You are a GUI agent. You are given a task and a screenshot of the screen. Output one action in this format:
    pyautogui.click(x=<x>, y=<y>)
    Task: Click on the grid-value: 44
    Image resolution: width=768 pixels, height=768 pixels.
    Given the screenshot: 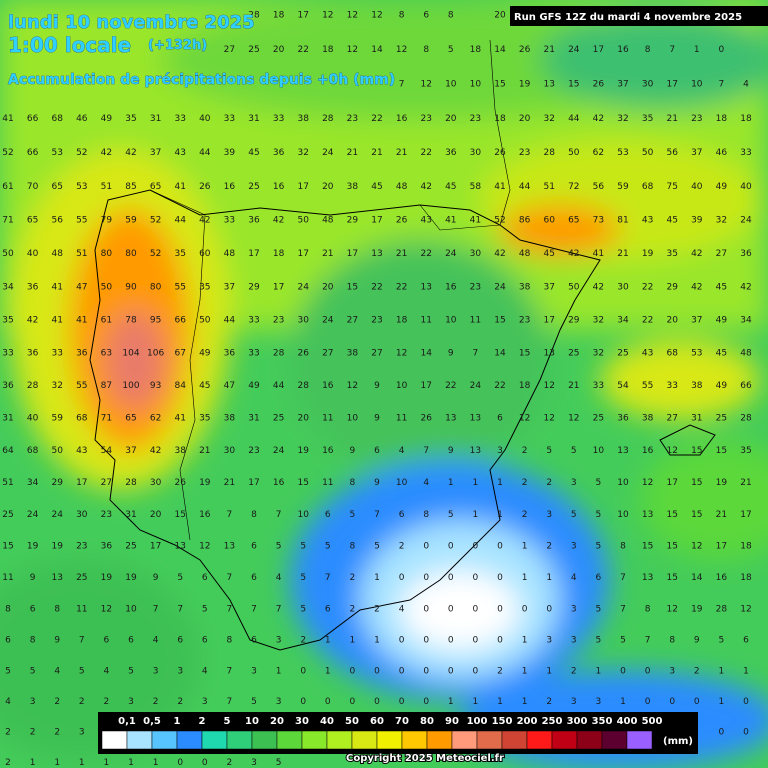 What is the action you would take?
    pyautogui.click(x=180, y=221)
    